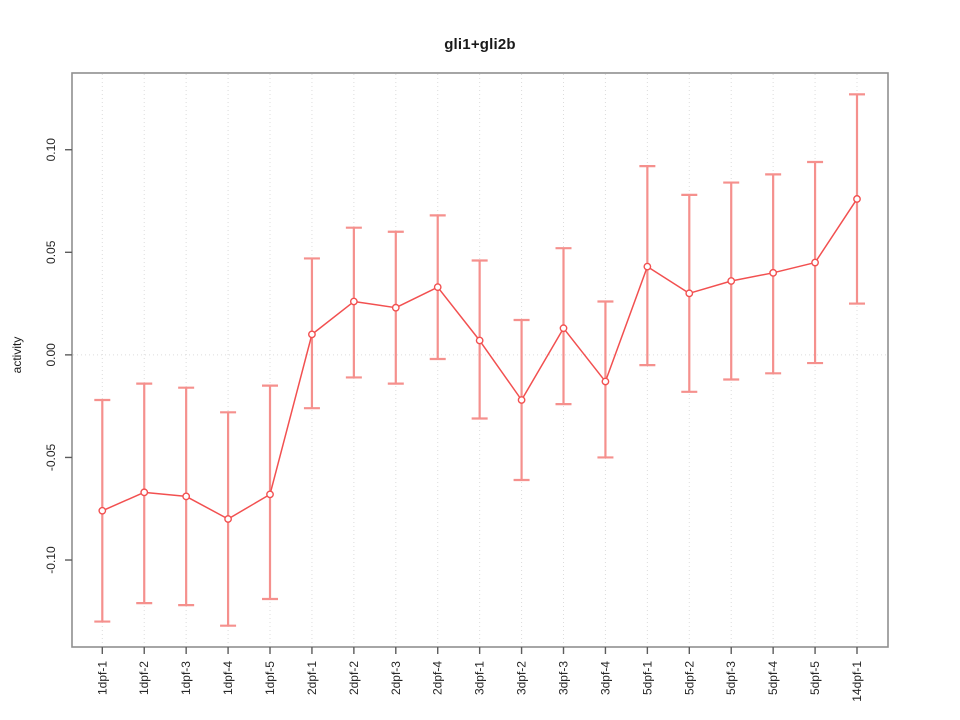  I want to click on y-tick-label: -0.10, so click(51, 560).